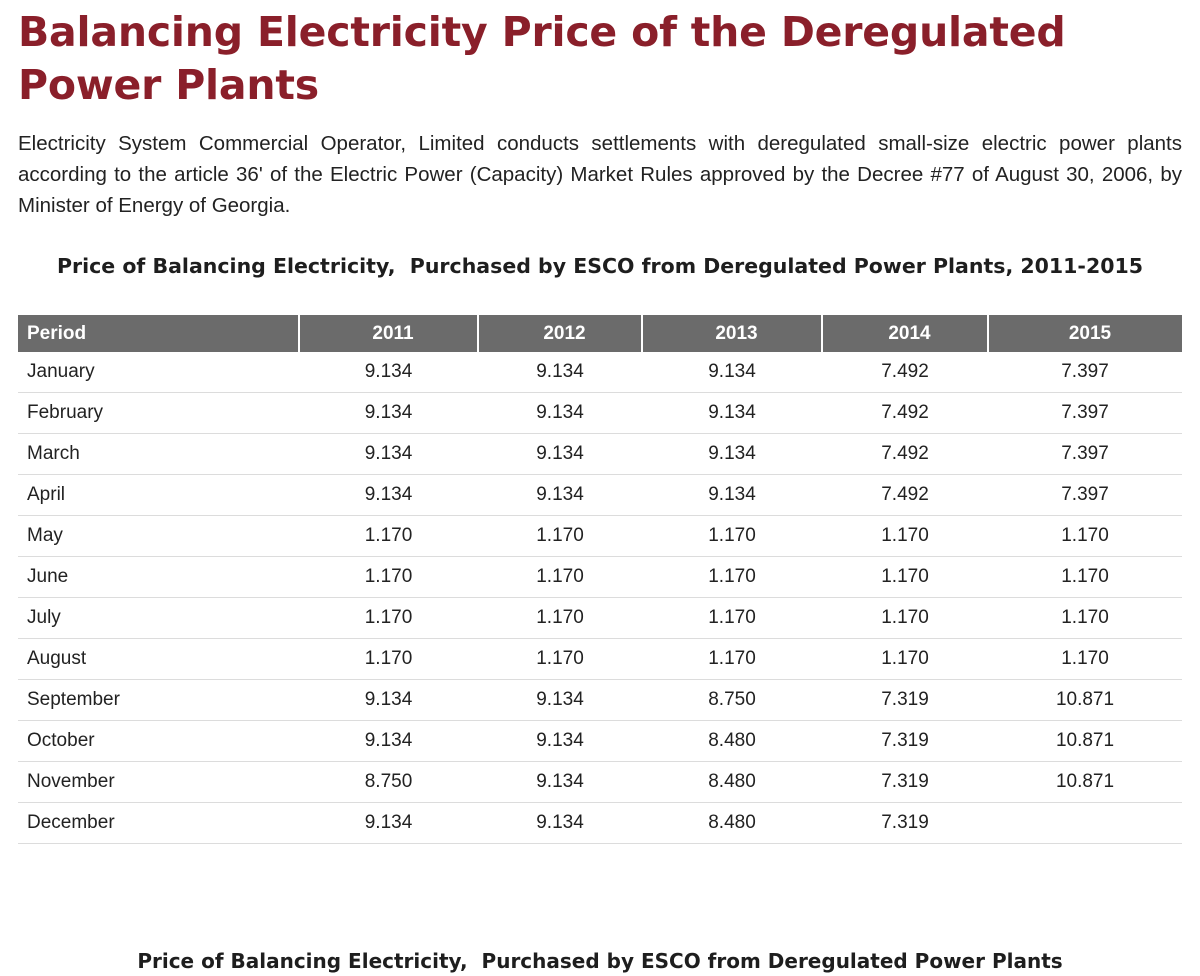 Image resolution: width=1200 pixels, height=976 pixels. I want to click on period-cell: October, so click(158, 741).